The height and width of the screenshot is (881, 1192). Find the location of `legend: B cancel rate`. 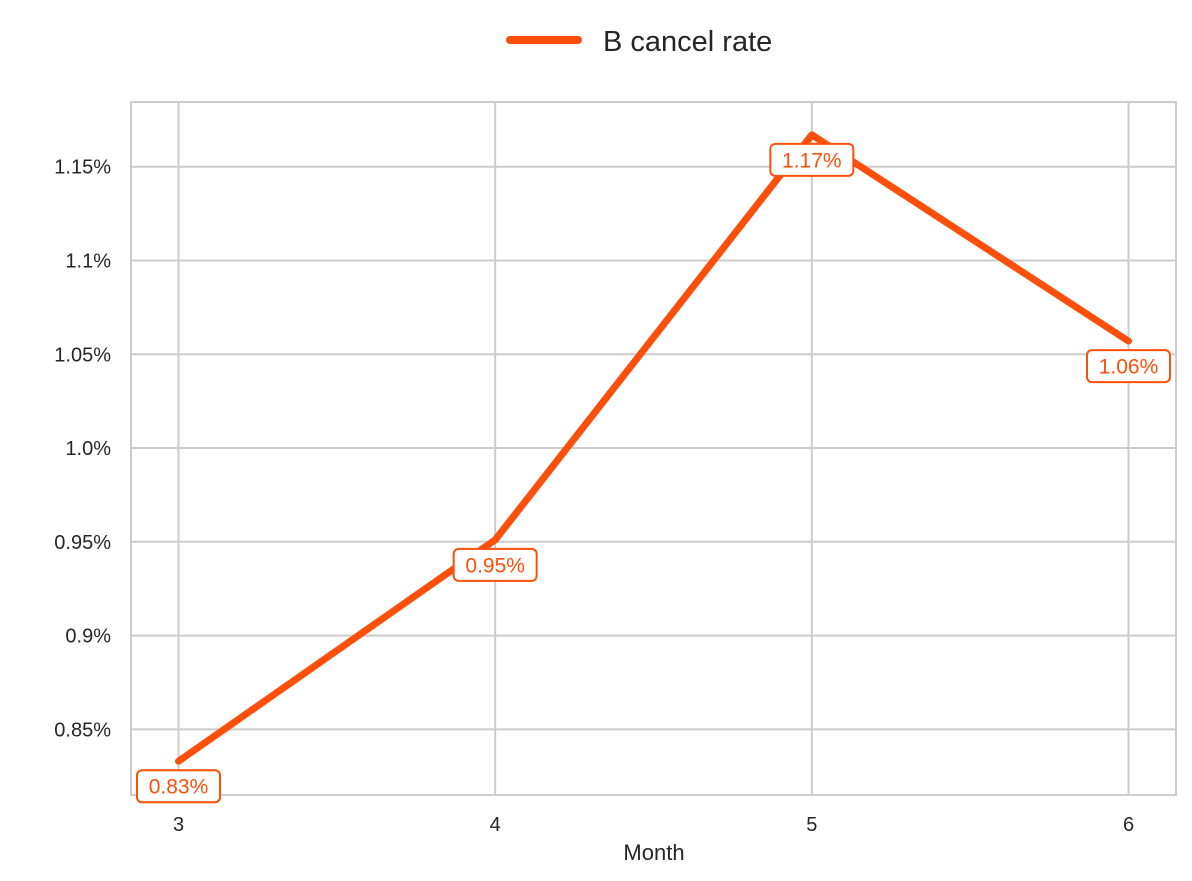

legend: B cancel rate is located at coordinates (639, 42).